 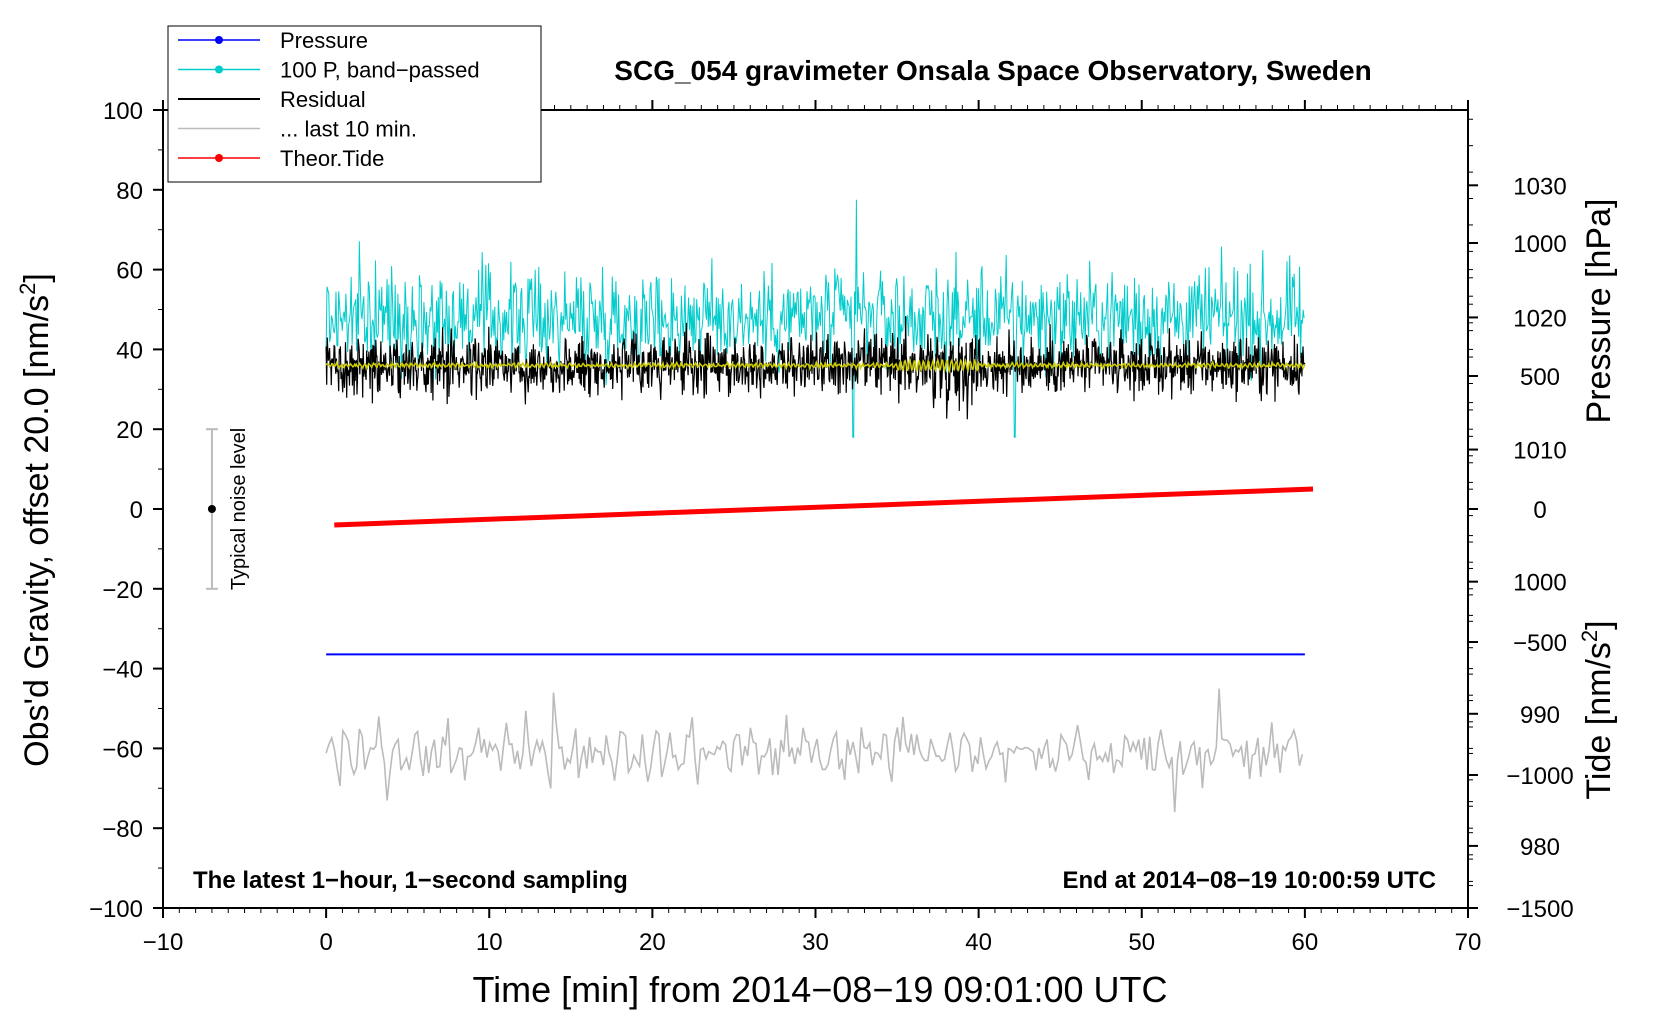 I want to click on x-tick-label: 0, so click(x=325, y=942).